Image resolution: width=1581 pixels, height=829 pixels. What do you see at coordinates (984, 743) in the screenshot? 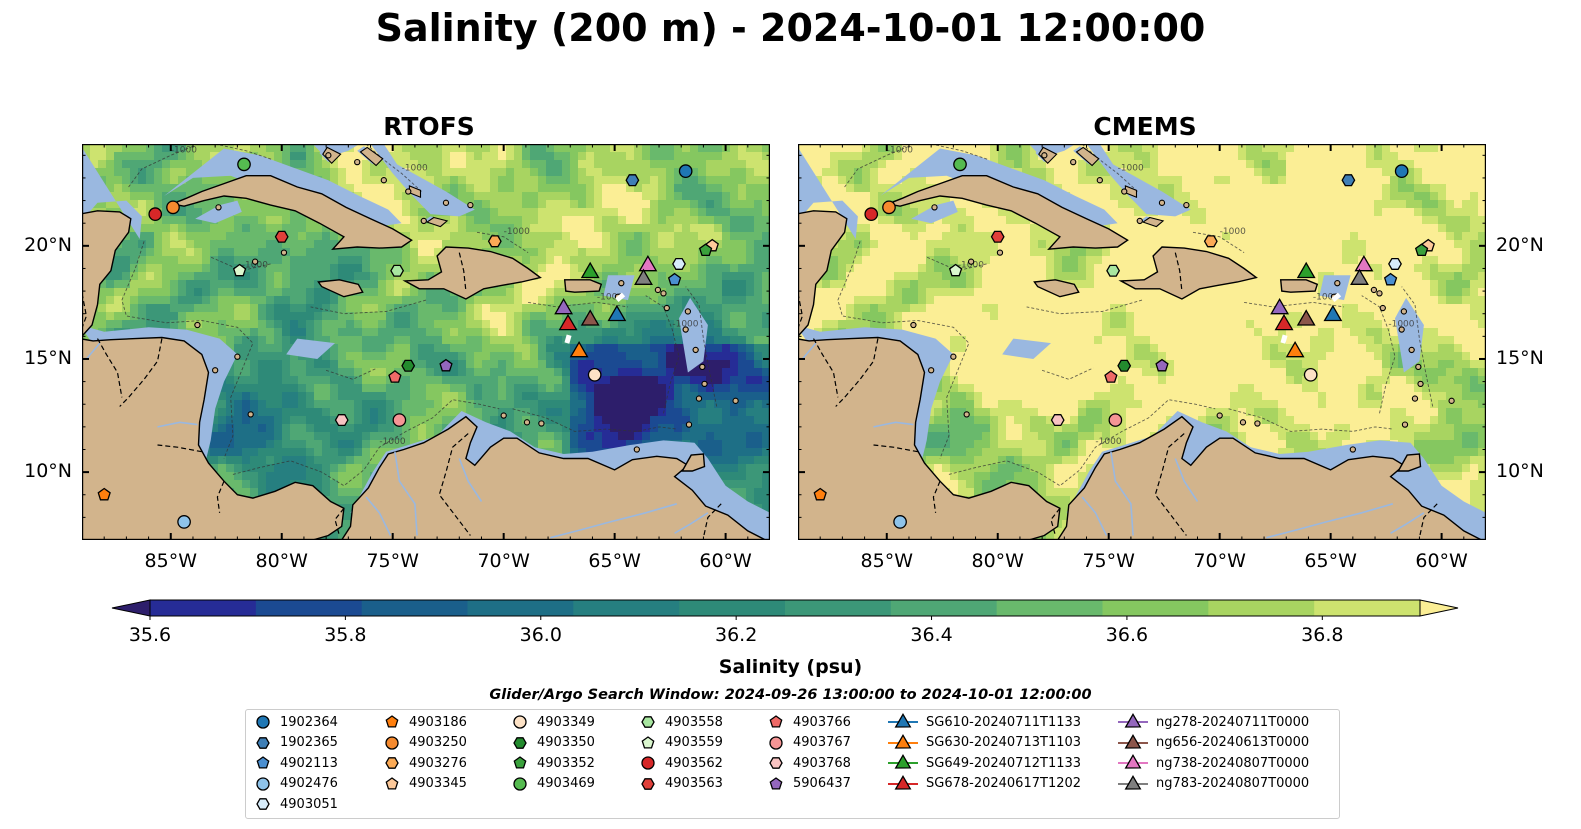
I see `legend-item: SG630-20240713T1103` at bounding box center [984, 743].